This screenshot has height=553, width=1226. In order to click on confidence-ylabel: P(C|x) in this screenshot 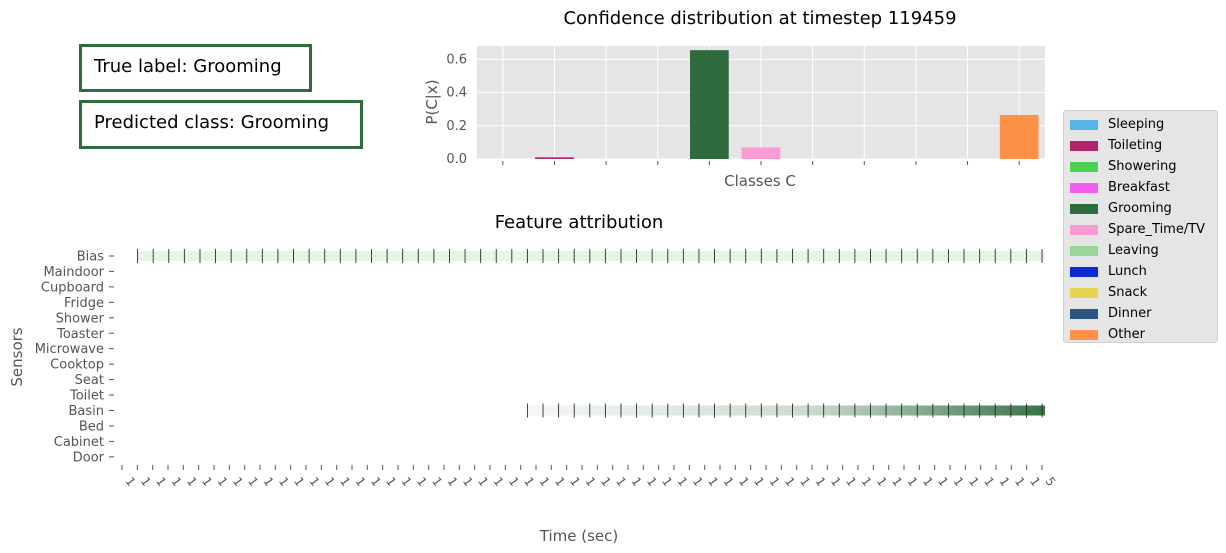, I will do `click(432, 101)`.